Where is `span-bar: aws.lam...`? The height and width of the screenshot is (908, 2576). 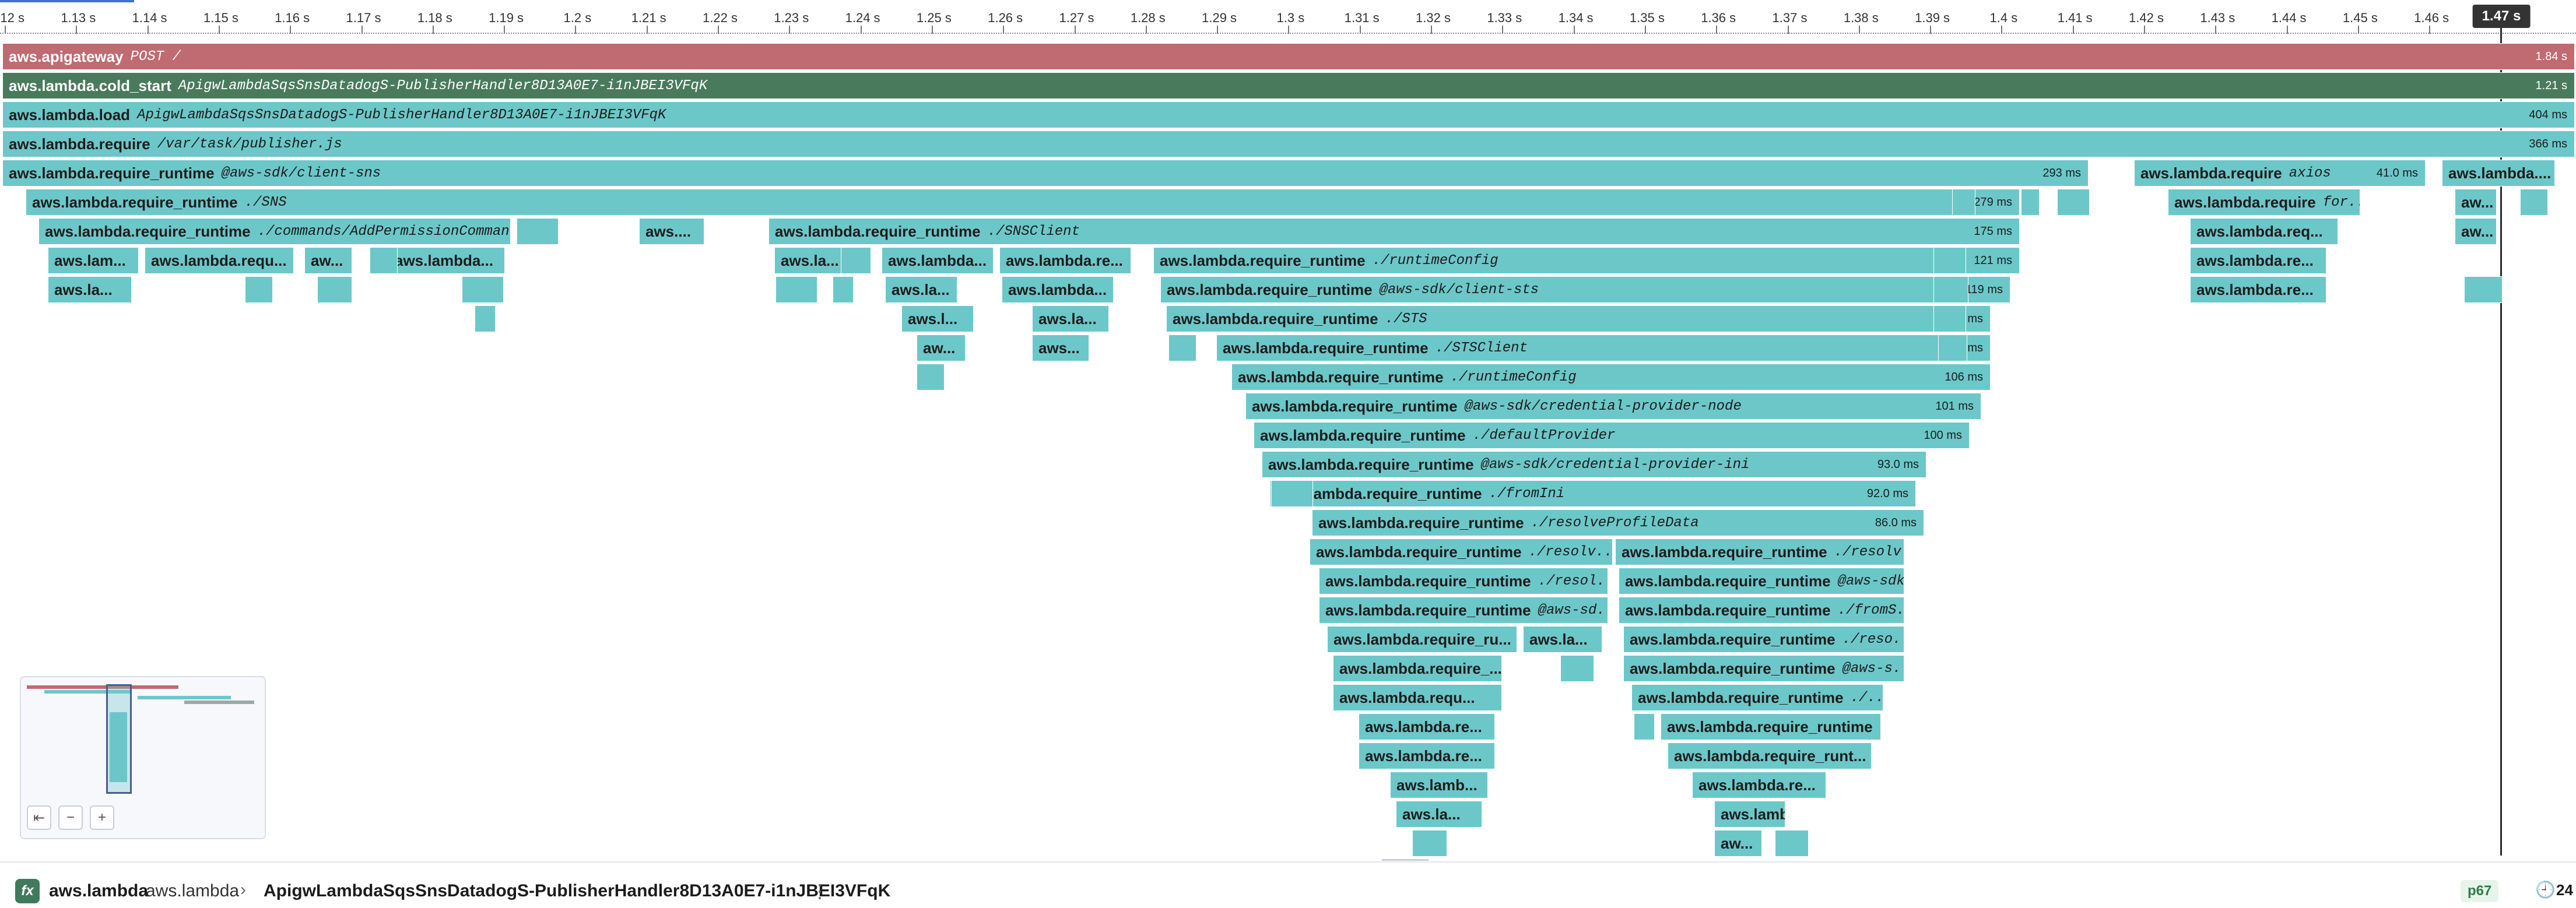
span-bar: aws.lam... is located at coordinates (93, 260).